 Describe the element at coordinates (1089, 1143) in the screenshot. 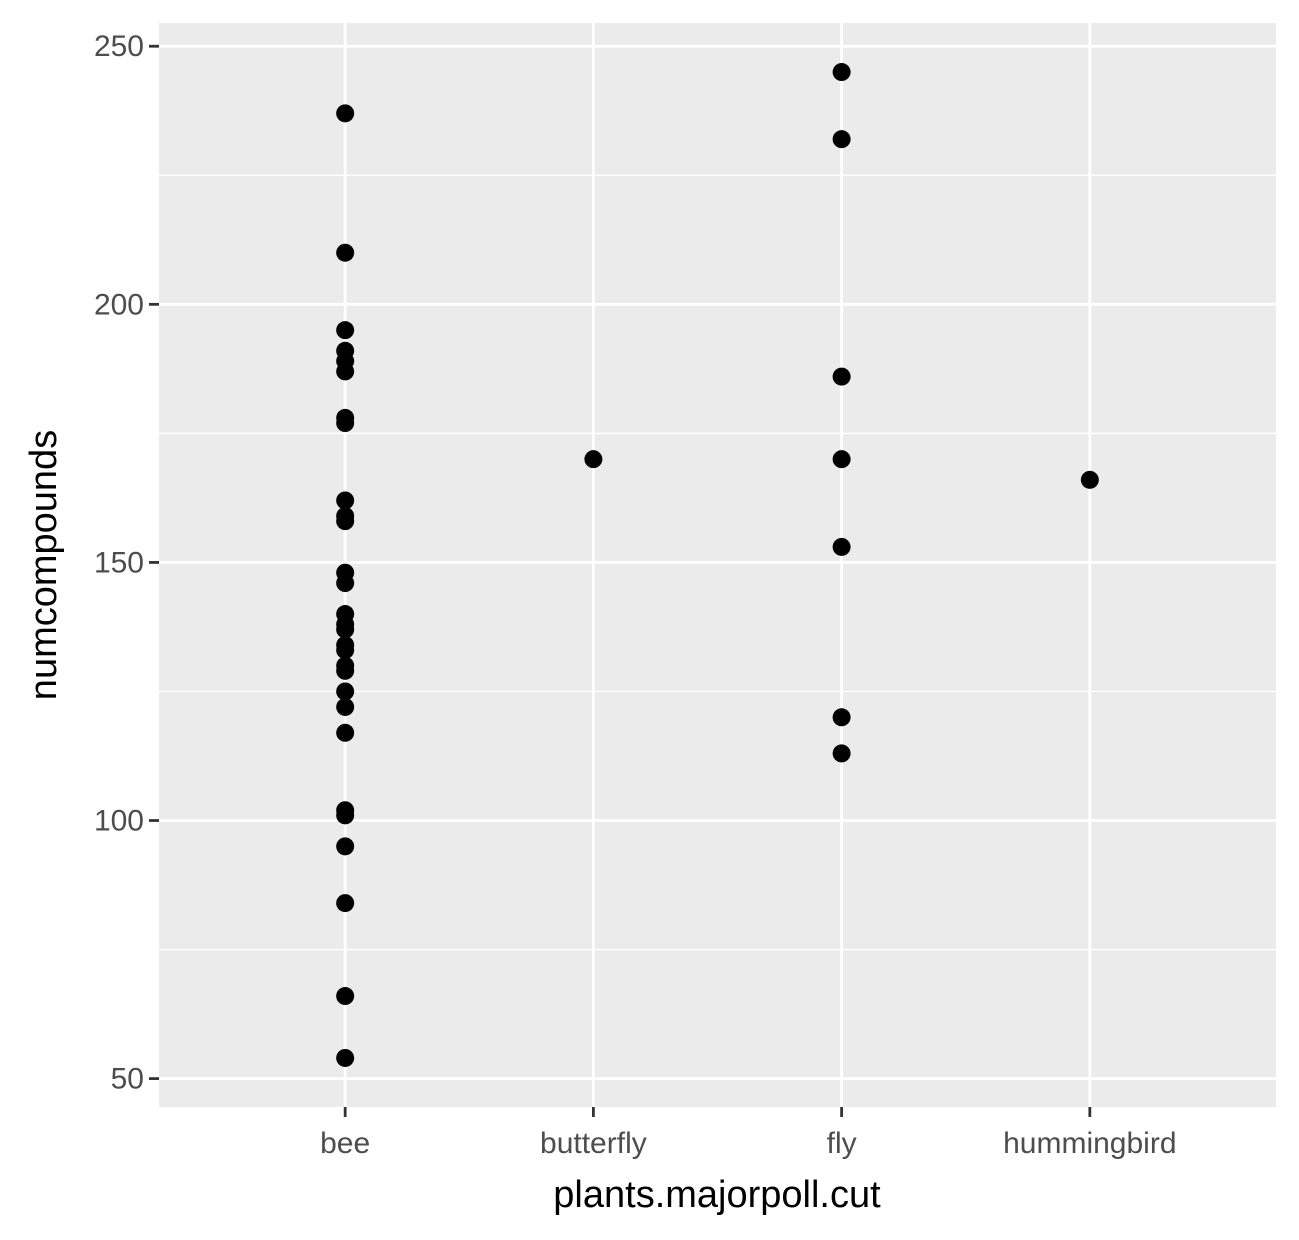

I see `x-tick-label: hummingbird` at that location.